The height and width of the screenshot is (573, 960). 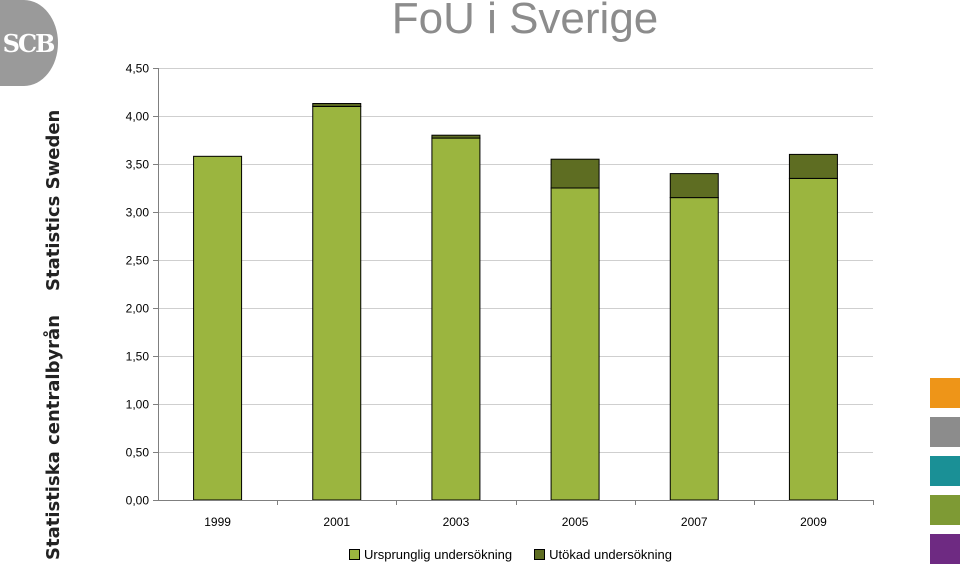 What do you see at coordinates (694, 522) in the screenshot?
I see `x-tick-label: 2007` at bounding box center [694, 522].